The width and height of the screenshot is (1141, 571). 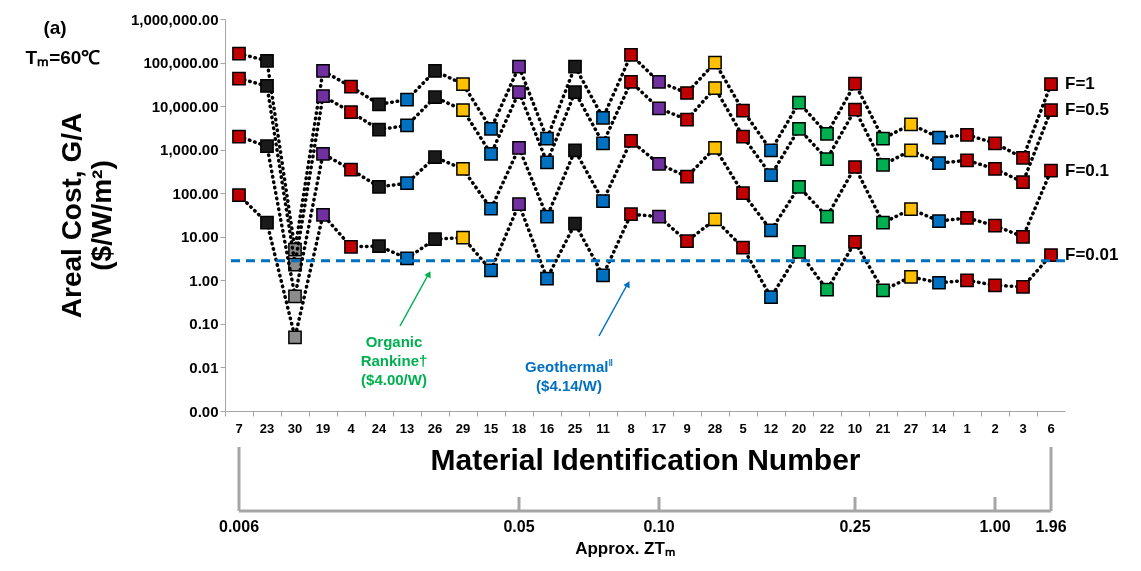 What do you see at coordinates (204, 324) in the screenshot?
I see `y-tick-label: 0.10` at bounding box center [204, 324].